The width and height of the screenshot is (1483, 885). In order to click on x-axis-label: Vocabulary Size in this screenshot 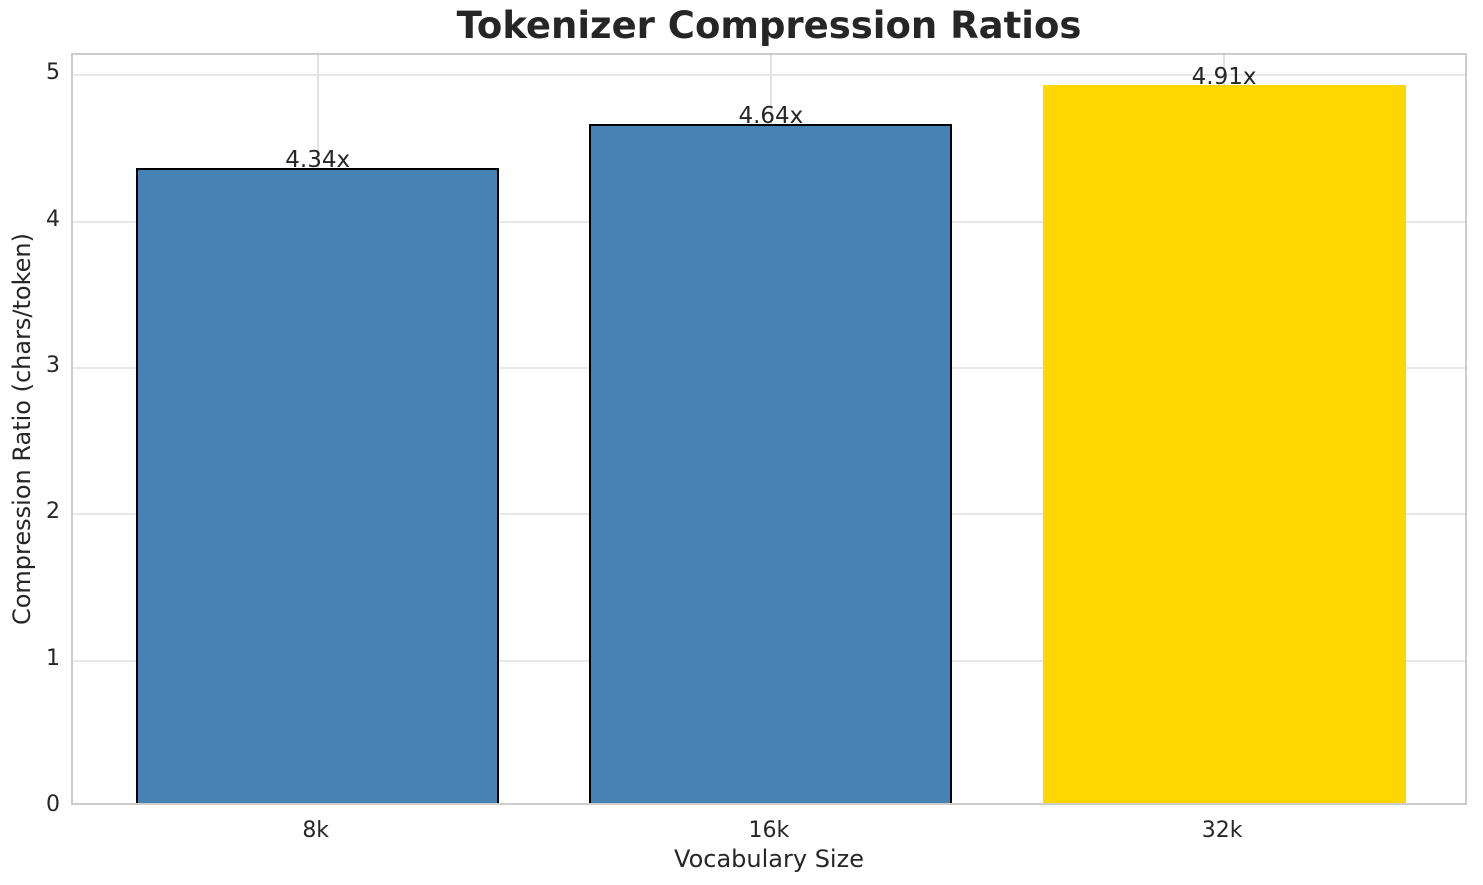, I will do `click(769, 859)`.